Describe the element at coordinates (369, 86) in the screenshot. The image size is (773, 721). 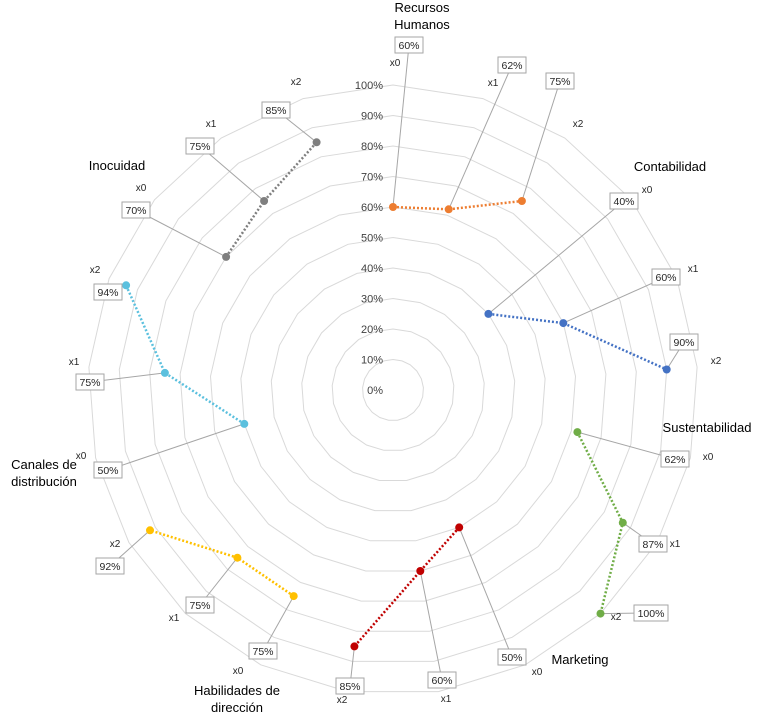
I see `tick-label: 100%` at that location.